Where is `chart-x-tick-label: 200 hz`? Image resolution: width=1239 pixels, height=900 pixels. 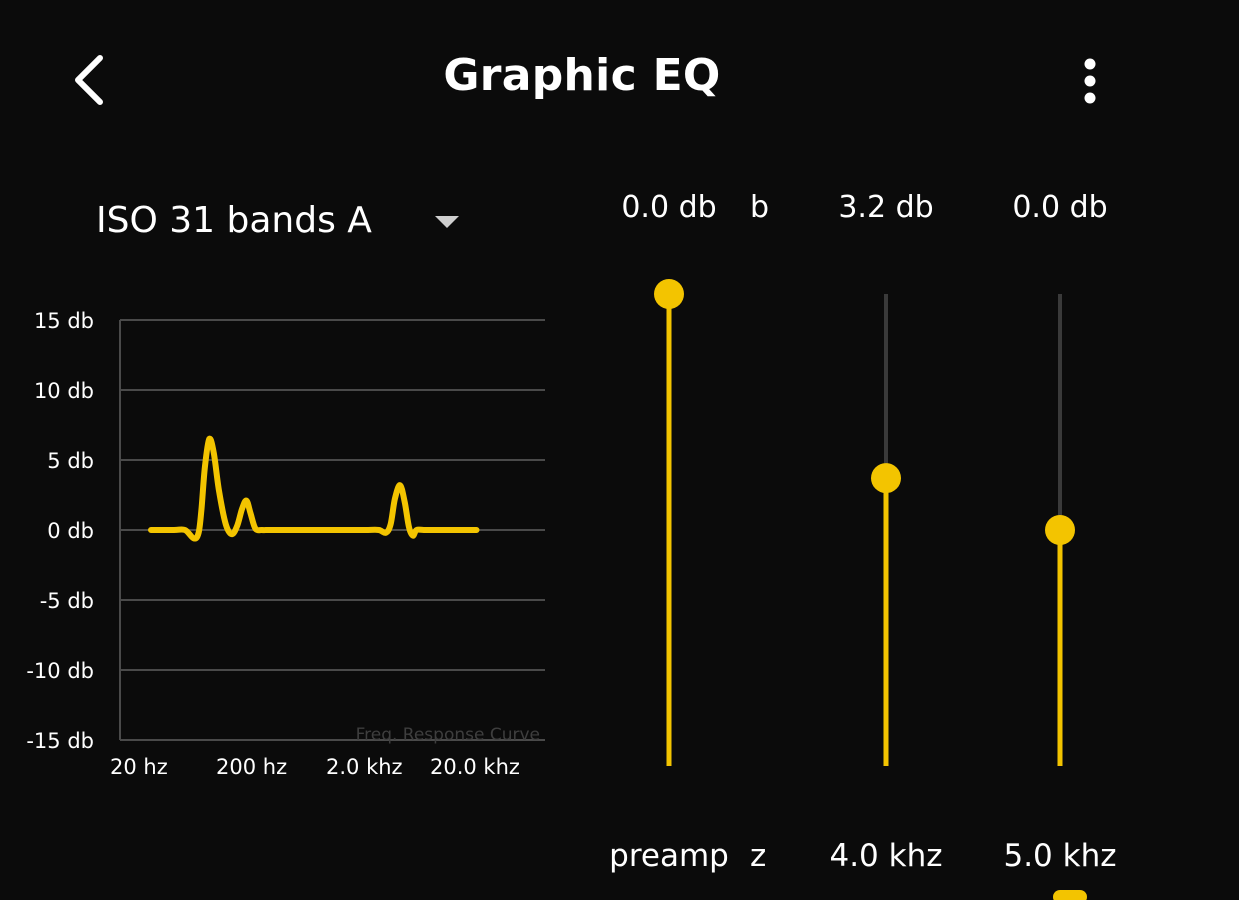 chart-x-tick-label: 200 hz is located at coordinates (251, 767).